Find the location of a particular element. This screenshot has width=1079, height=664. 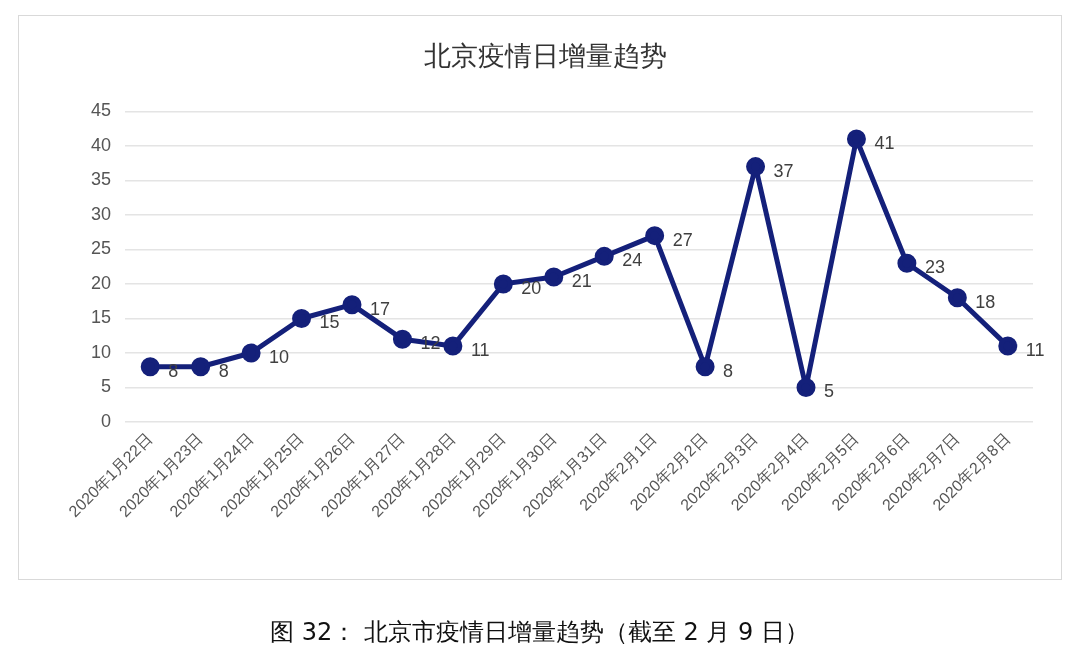

caption: 图 32： 北京市疫情日增量趋势（截至 2 月 9 日） is located at coordinates (539, 632).